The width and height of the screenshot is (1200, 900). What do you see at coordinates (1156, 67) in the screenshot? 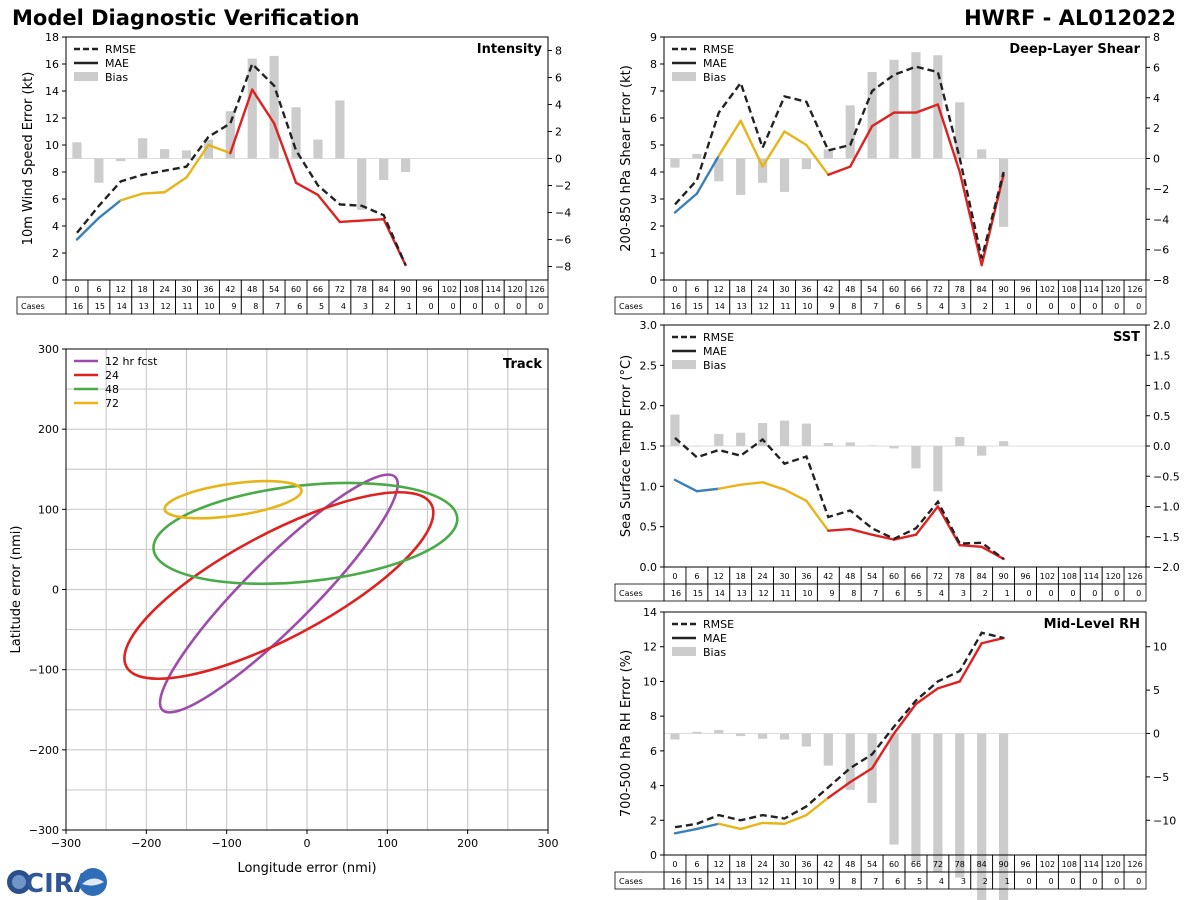
I see `shear-y2tick-label: 6` at bounding box center [1156, 67].